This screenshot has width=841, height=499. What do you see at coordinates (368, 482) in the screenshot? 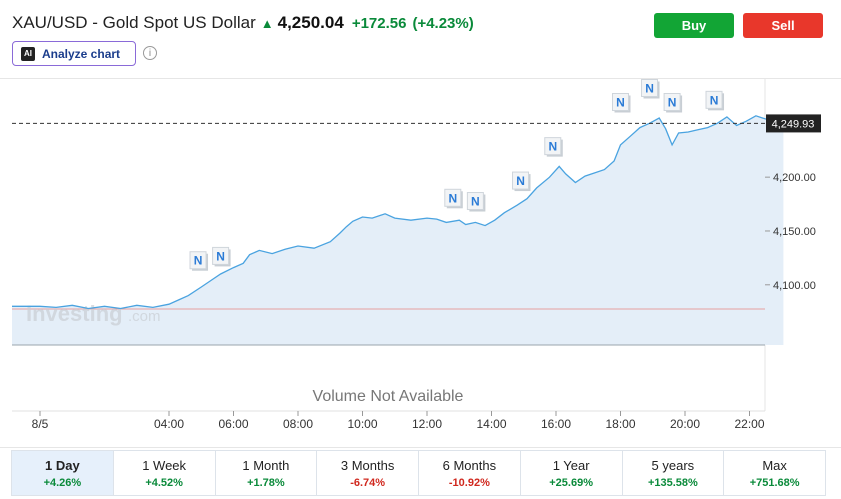
I see `period-change: -6.74%` at bounding box center [368, 482].